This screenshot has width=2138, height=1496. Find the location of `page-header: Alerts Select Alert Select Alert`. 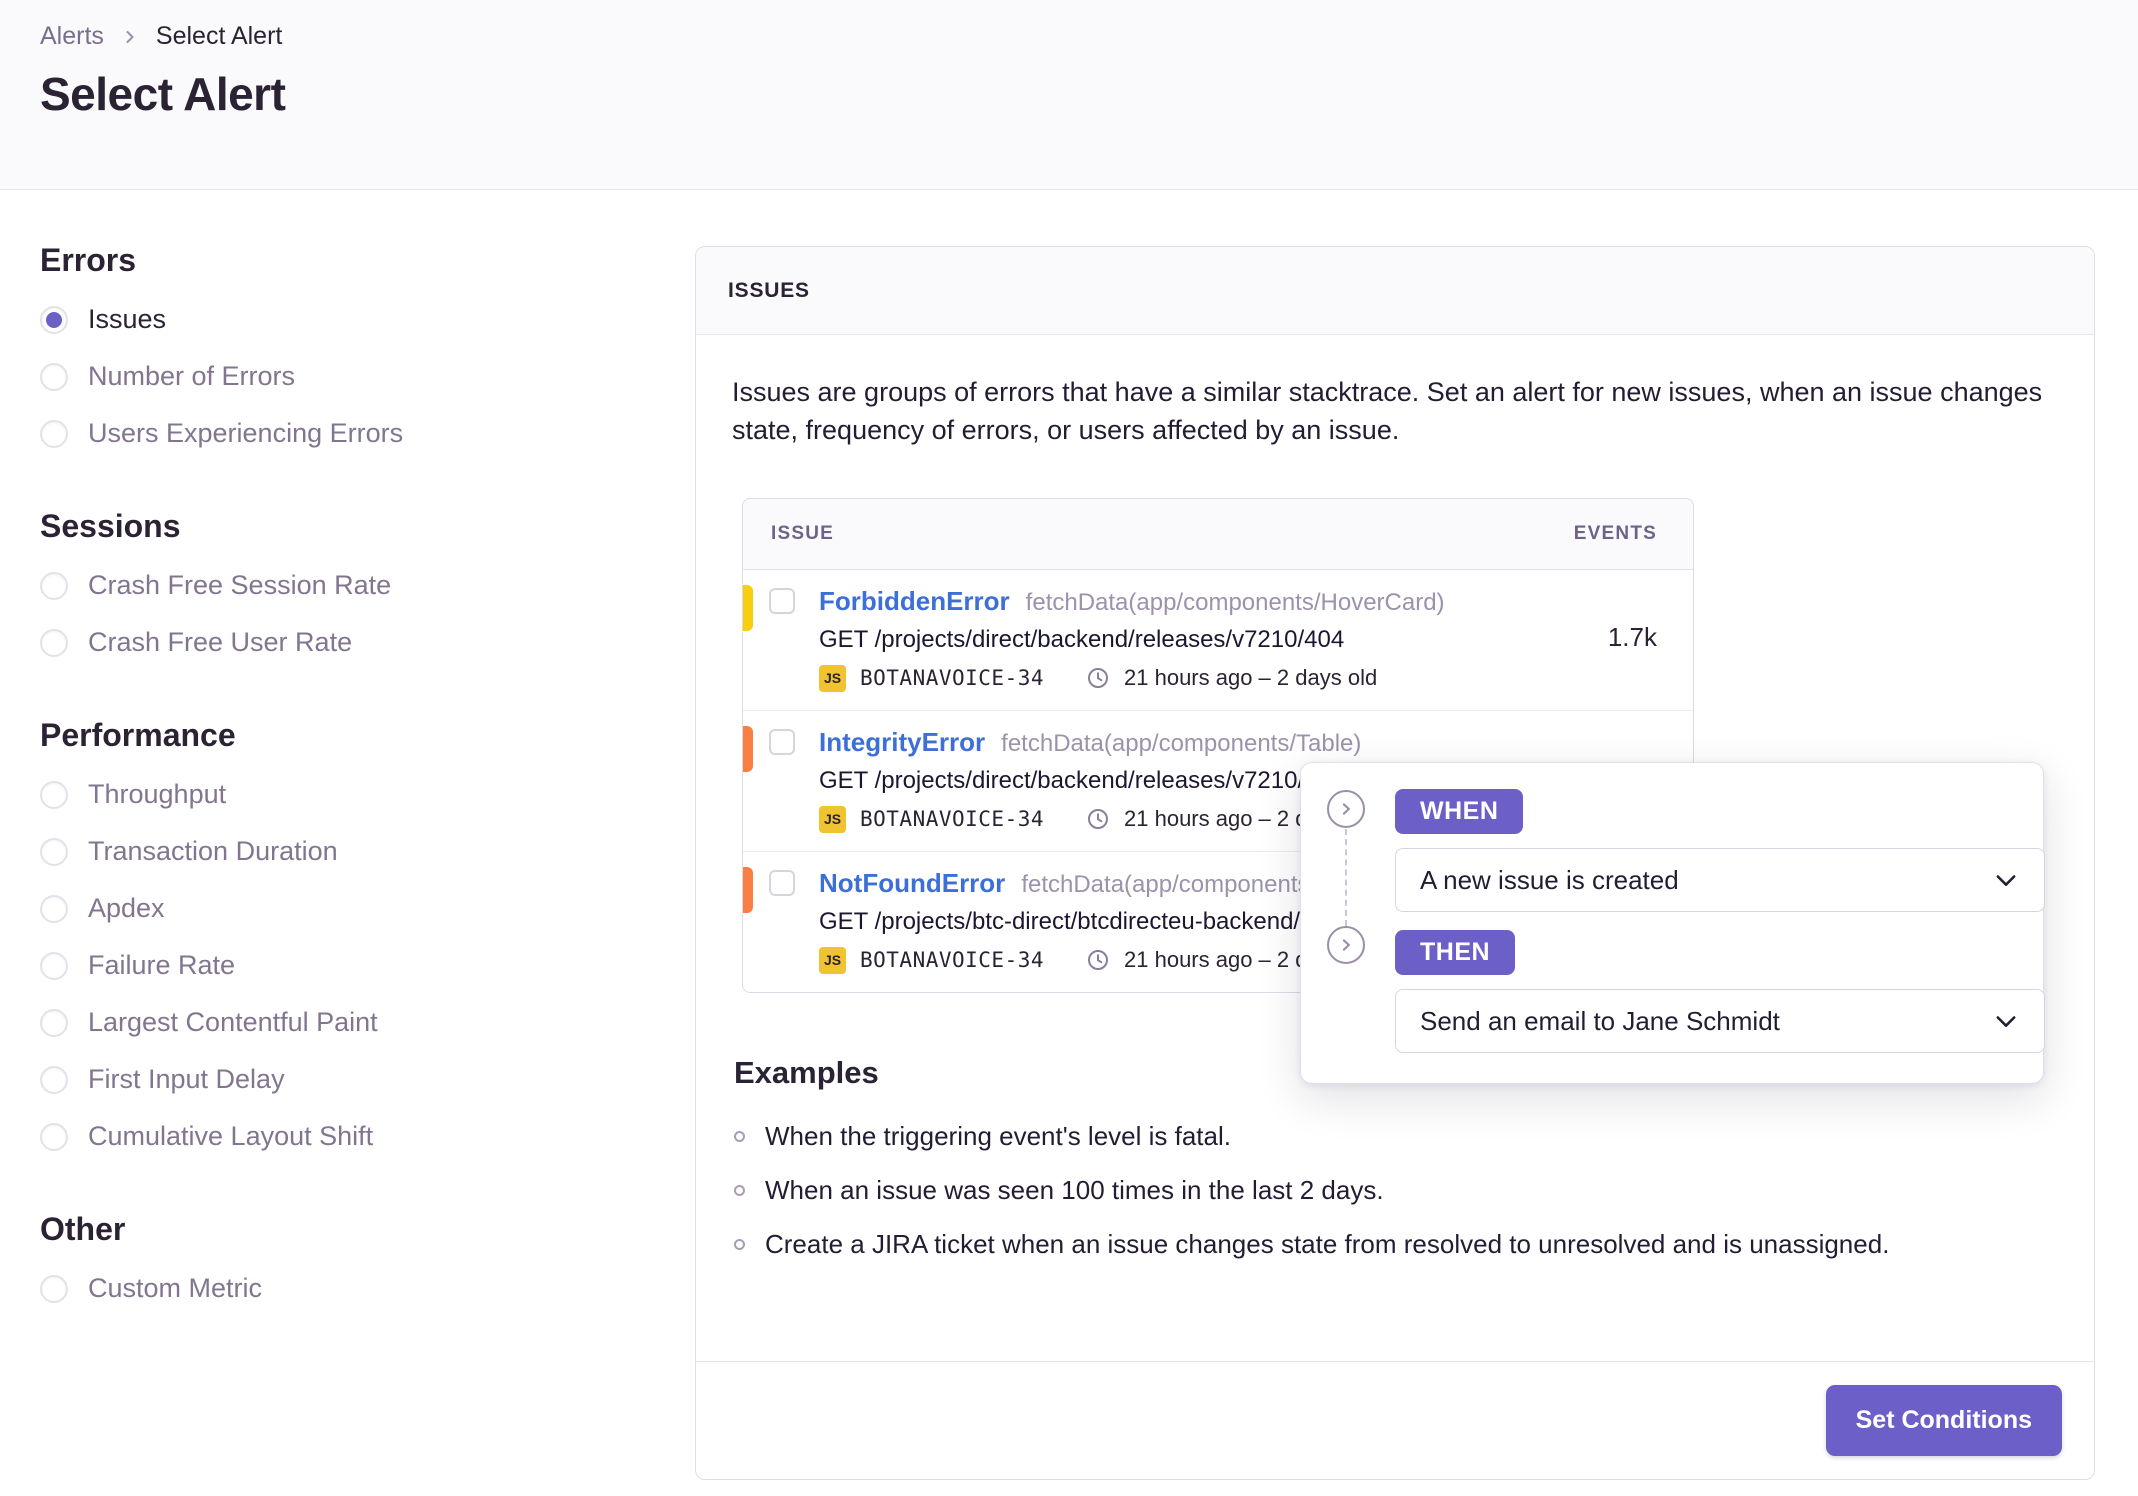

page-header: Alerts Select Alert Select Alert is located at coordinates (1069, 95).